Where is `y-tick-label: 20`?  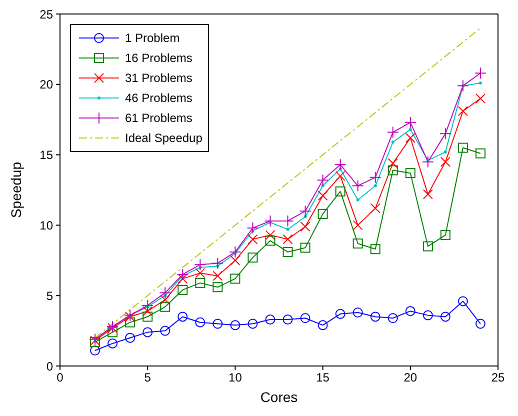
y-tick-label: 20 is located at coordinates (47, 85).